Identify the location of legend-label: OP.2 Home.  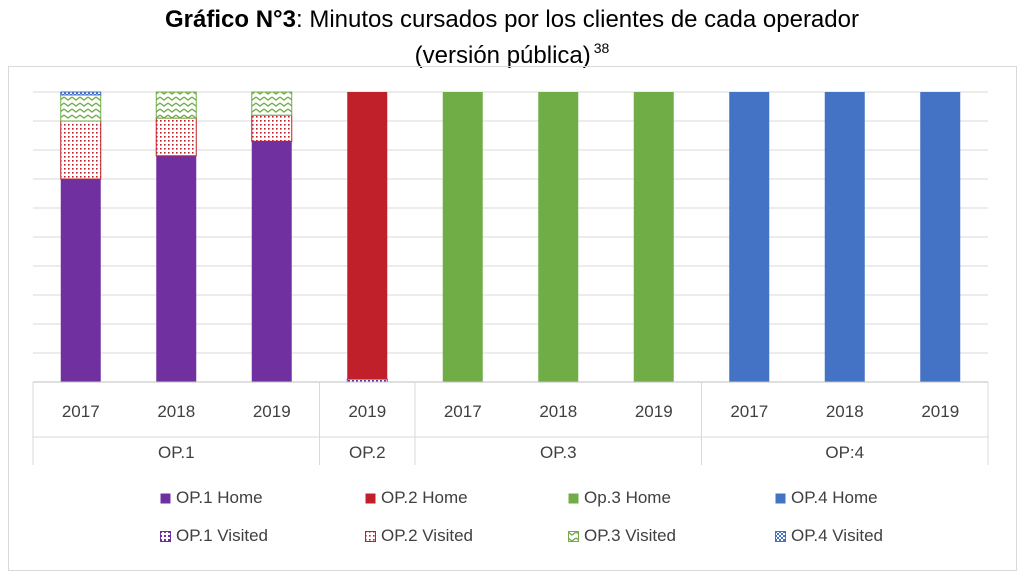
(424, 497).